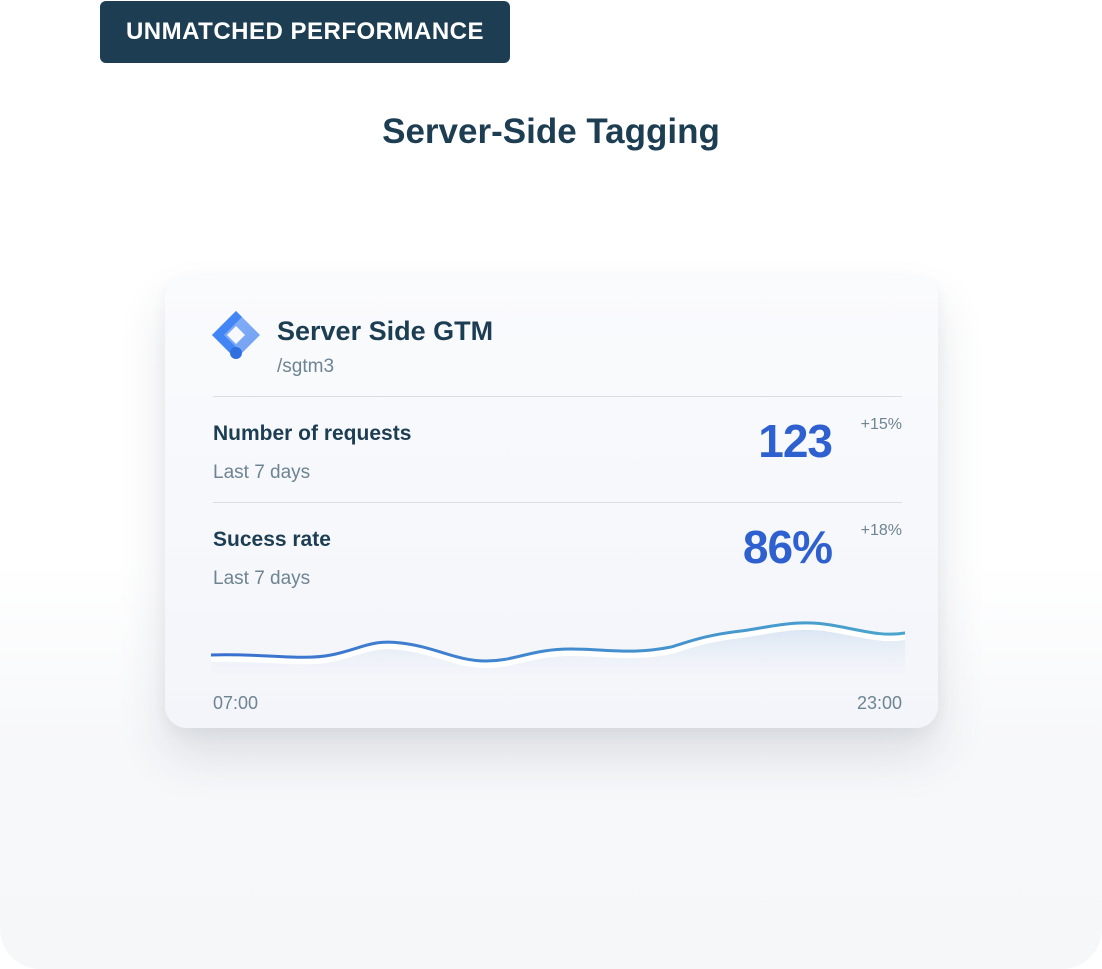  What do you see at coordinates (236, 703) in the screenshot?
I see `x-axis-start-label: 07:00` at bounding box center [236, 703].